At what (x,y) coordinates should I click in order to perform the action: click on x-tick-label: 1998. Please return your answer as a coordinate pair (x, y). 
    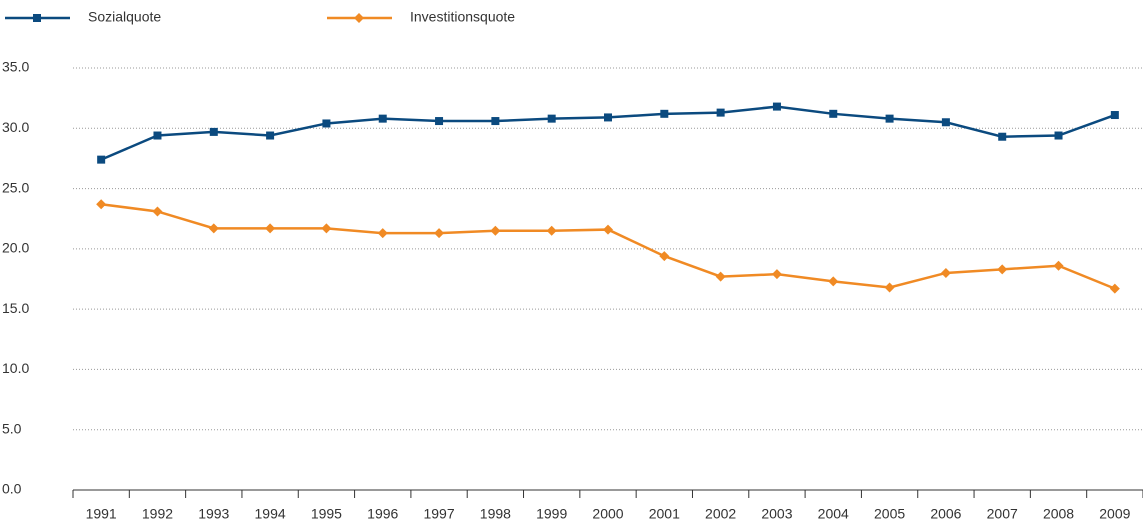
    Looking at the image, I should click on (495, 514).